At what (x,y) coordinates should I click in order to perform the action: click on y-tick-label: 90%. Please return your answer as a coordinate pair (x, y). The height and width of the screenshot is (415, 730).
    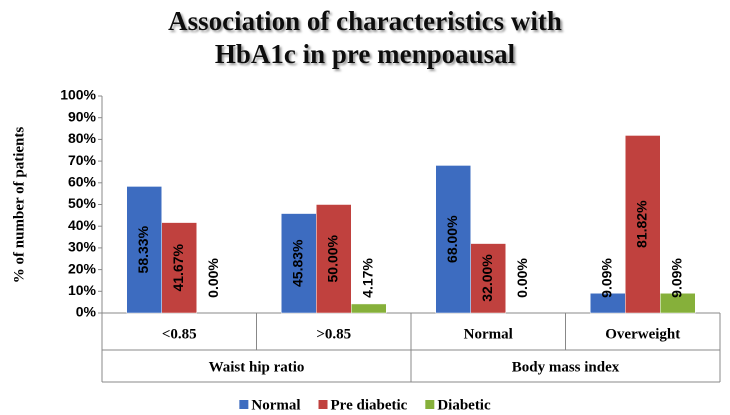
    Looking at the image, I should click on (82, 116).